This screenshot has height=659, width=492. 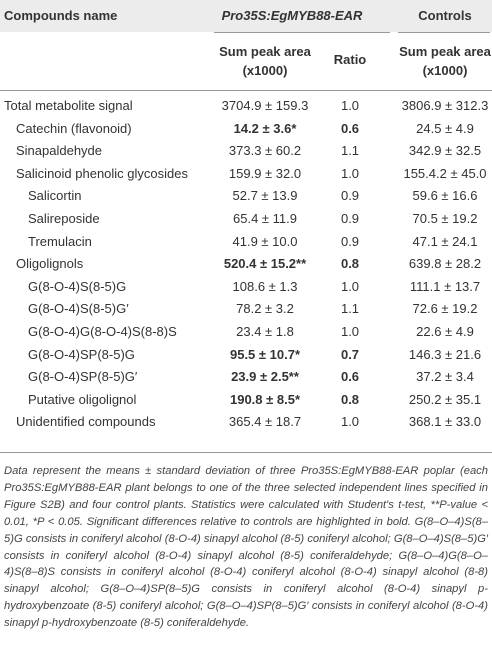 I want to click on cell-value: 368.1 ± 33.0, so click(x=445, y=422).